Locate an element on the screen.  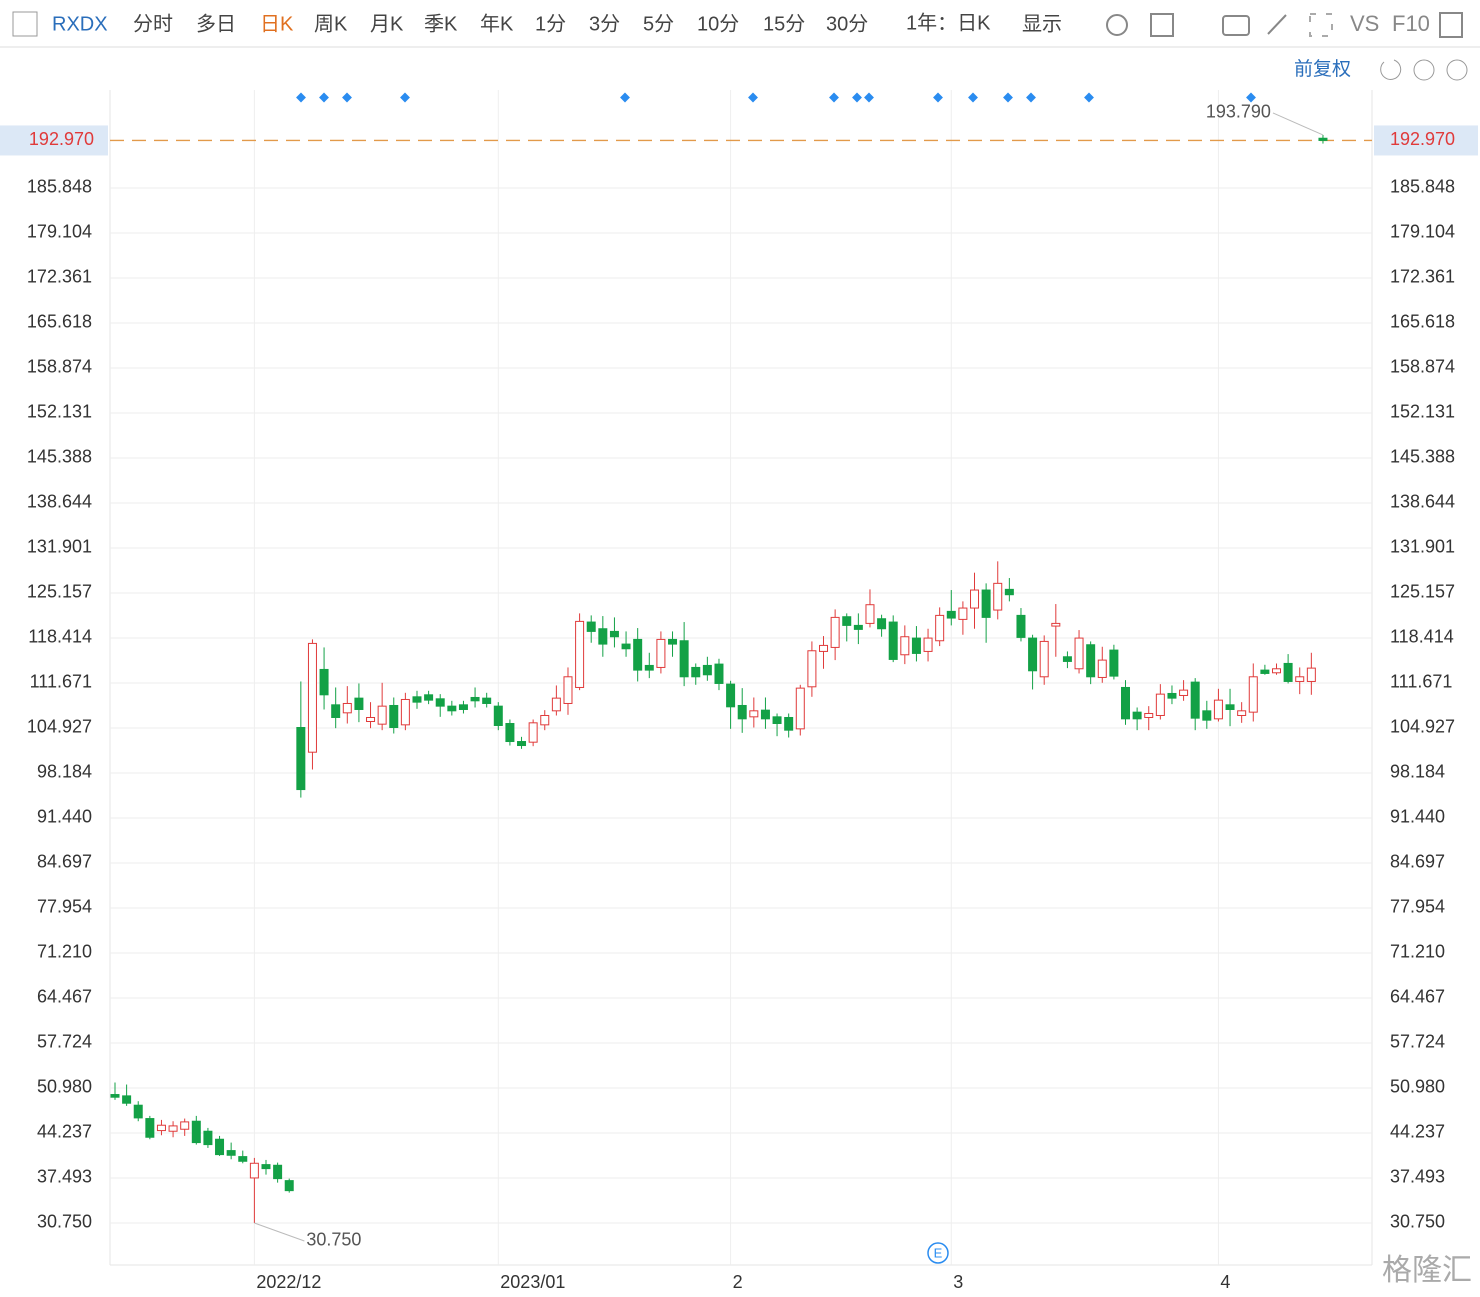
zoom-in is located at coordinates (1457, 70).